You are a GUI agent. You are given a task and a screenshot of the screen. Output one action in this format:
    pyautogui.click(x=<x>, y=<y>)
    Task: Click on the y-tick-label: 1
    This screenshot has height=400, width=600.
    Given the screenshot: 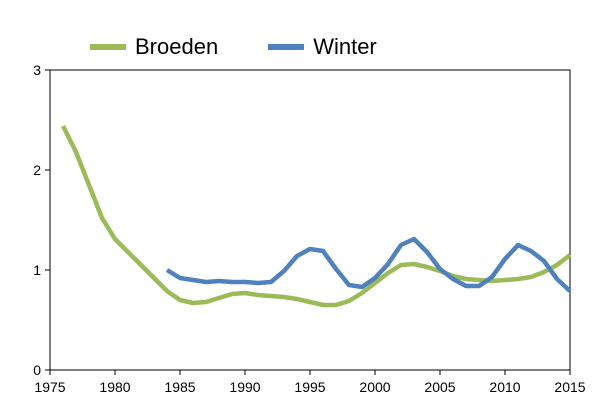 What is the action you would take?
    pyautogui.click(x=37, y=270)
    